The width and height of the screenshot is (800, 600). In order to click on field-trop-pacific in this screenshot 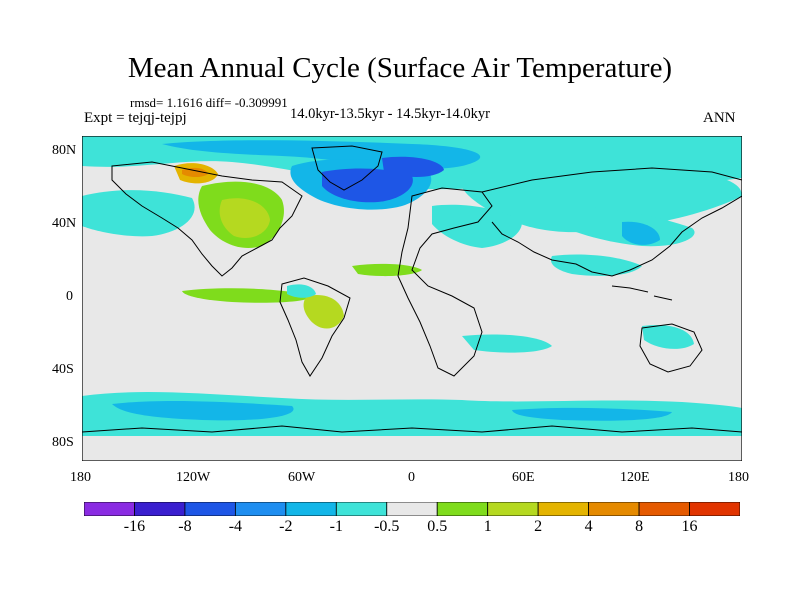, I will do `click(247, 295)`.